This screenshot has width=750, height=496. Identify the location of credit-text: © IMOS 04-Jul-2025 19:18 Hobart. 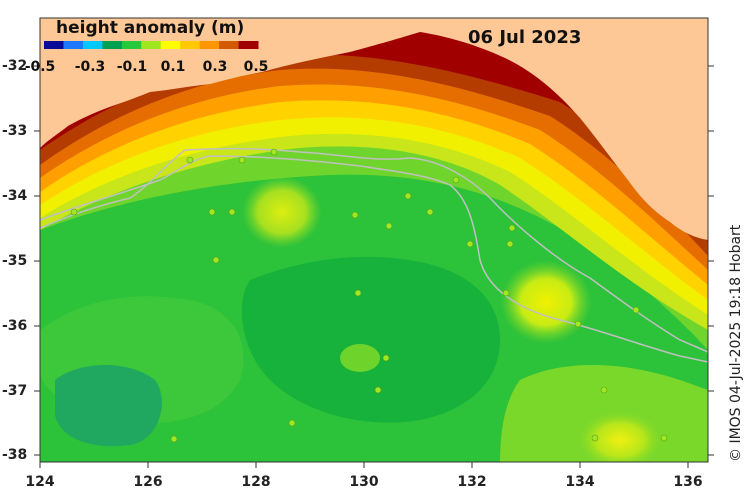
(736, 343).